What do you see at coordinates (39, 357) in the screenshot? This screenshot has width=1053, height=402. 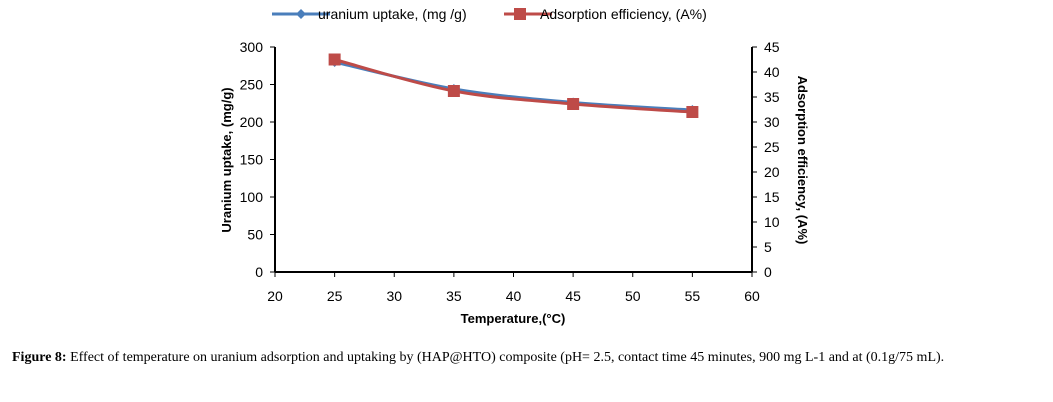 I see `figure-label: Figure 8:` at bounding box center [39, 357].